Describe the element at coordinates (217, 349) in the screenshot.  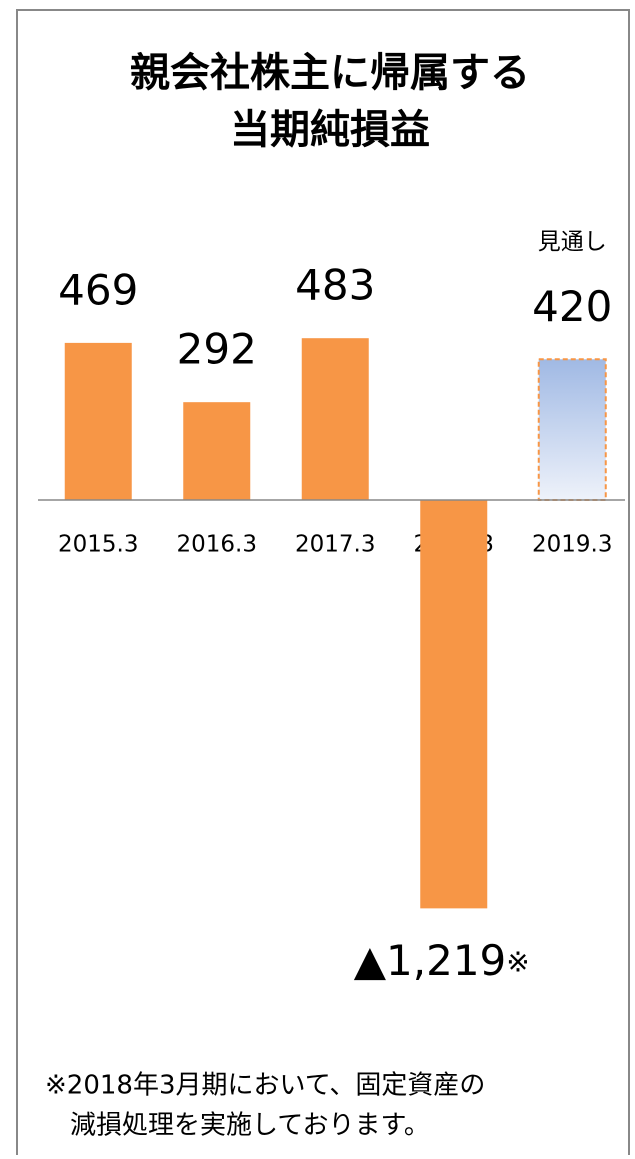
I see `value-label: 292` at that location.